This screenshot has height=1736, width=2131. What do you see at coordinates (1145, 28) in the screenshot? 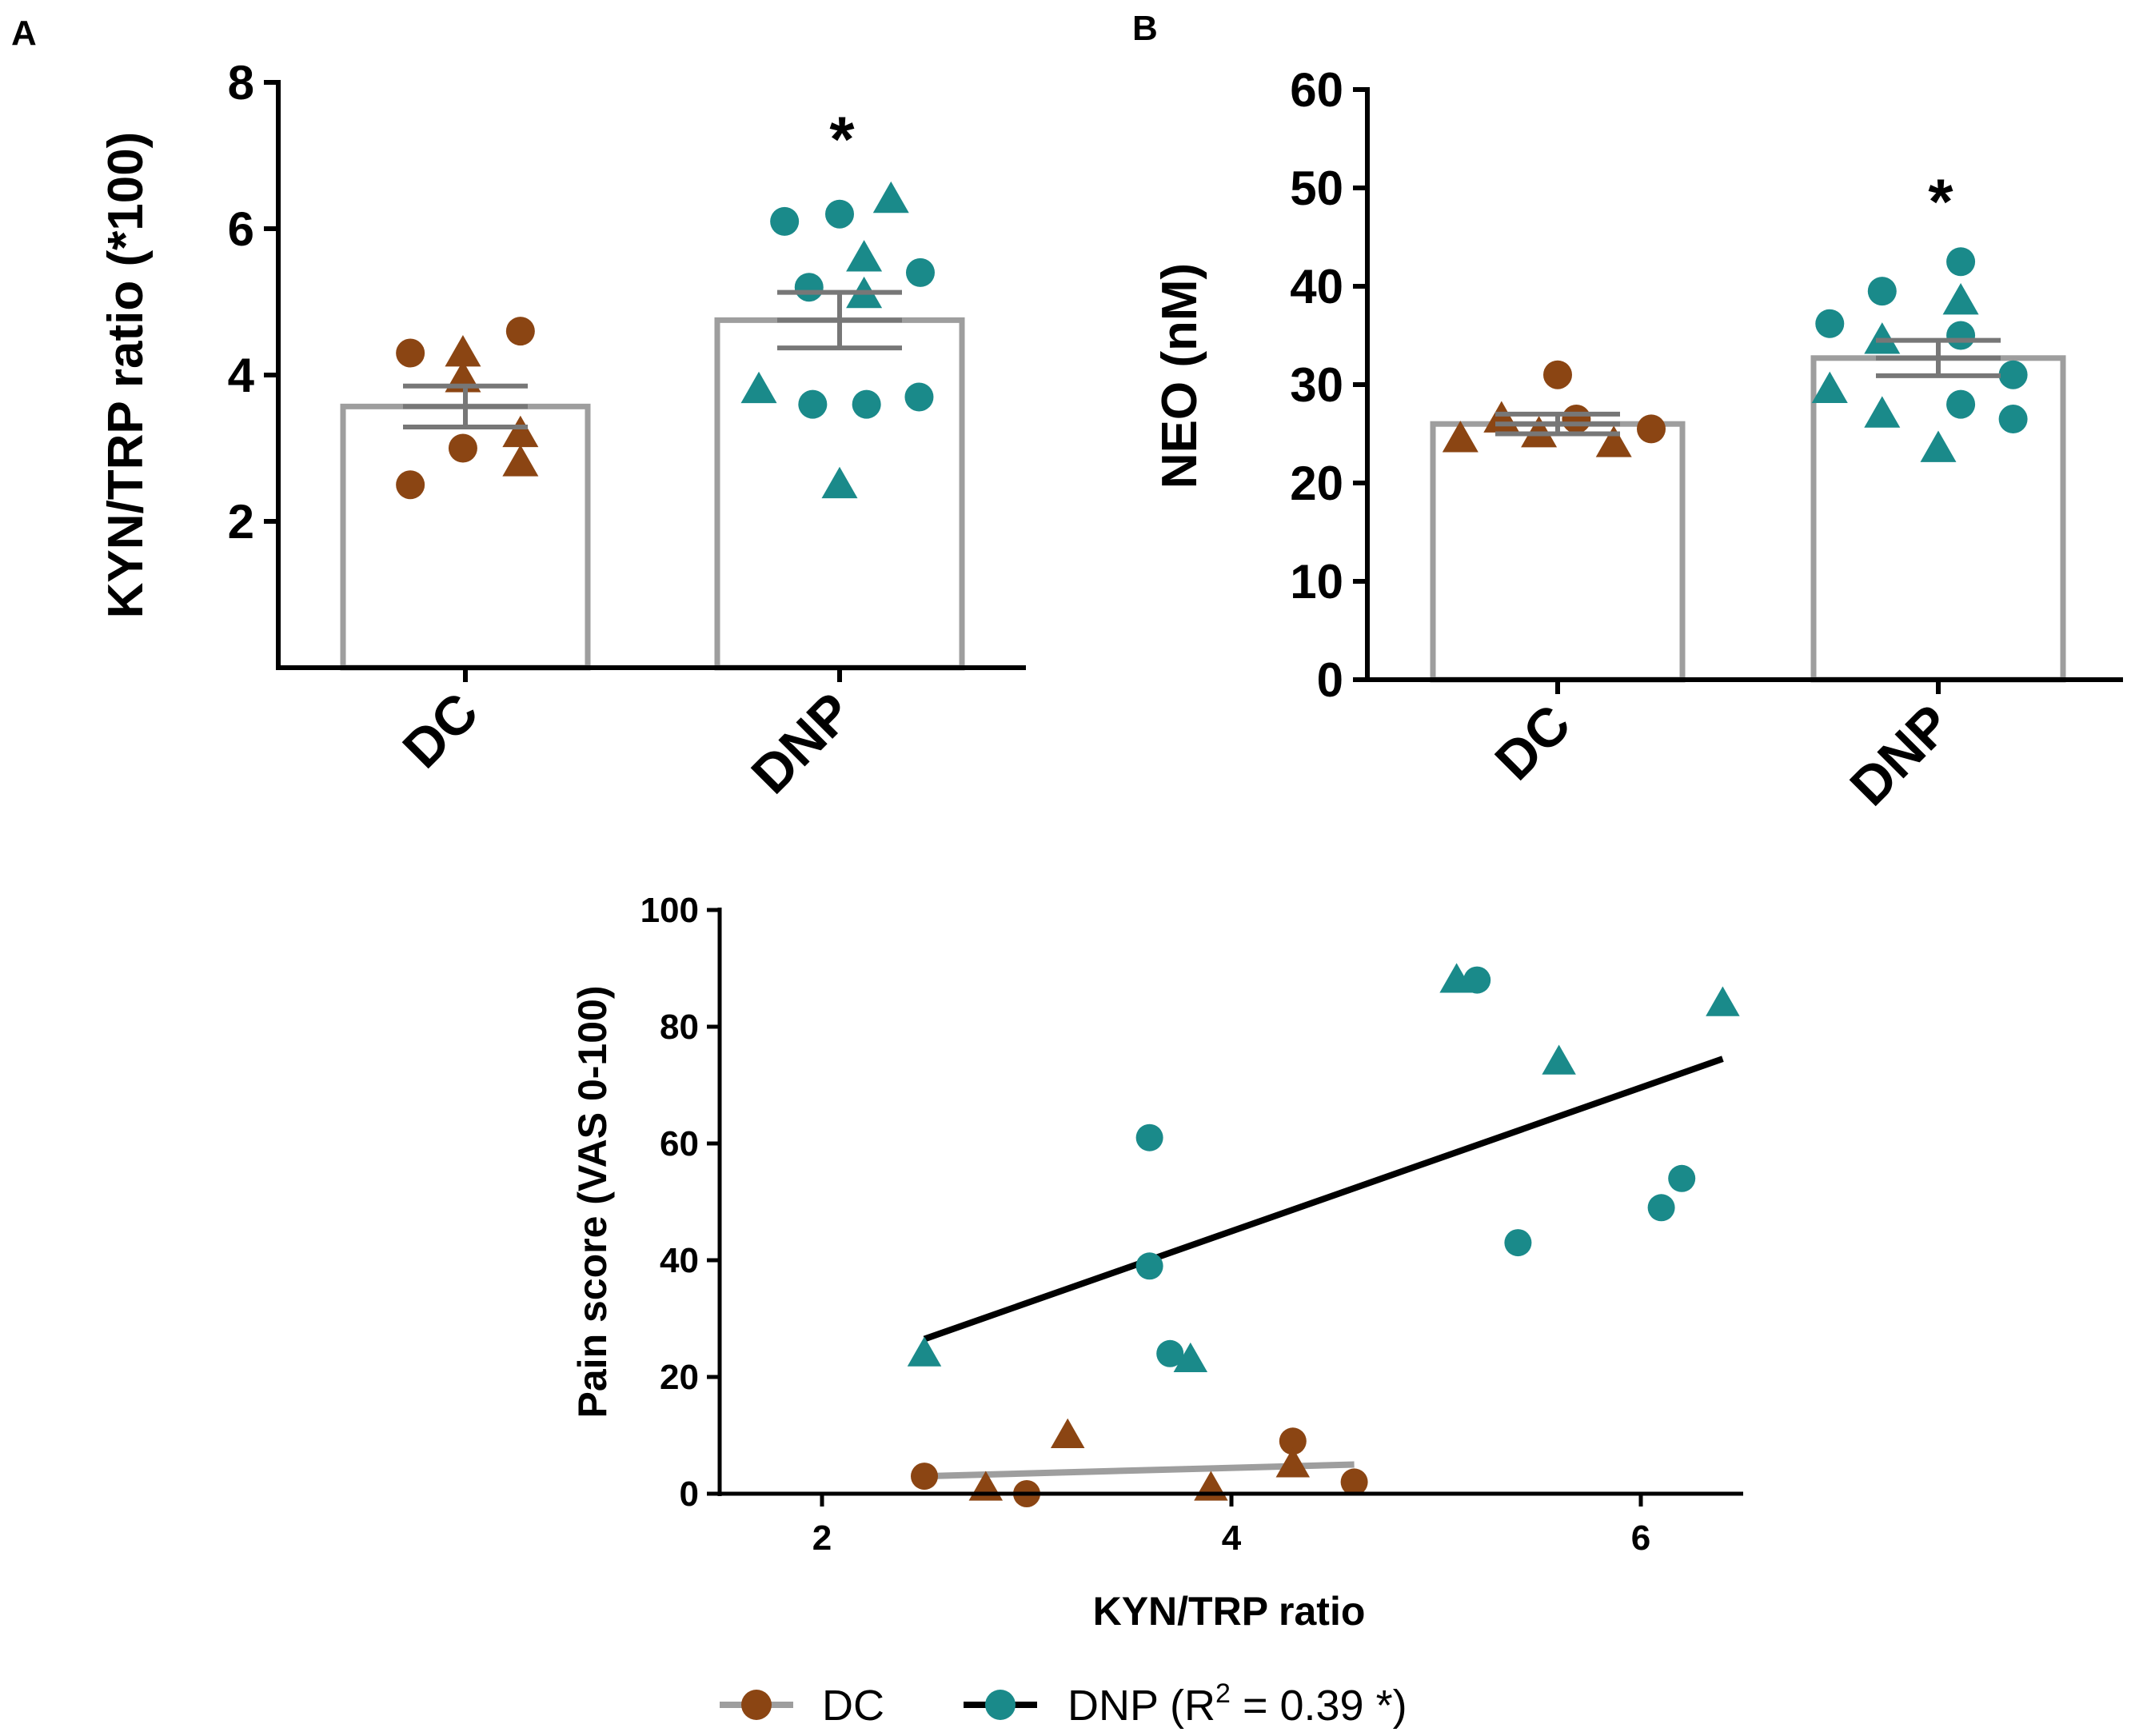
I see `panel-b-label: B` at bounding box center [1145, 28].